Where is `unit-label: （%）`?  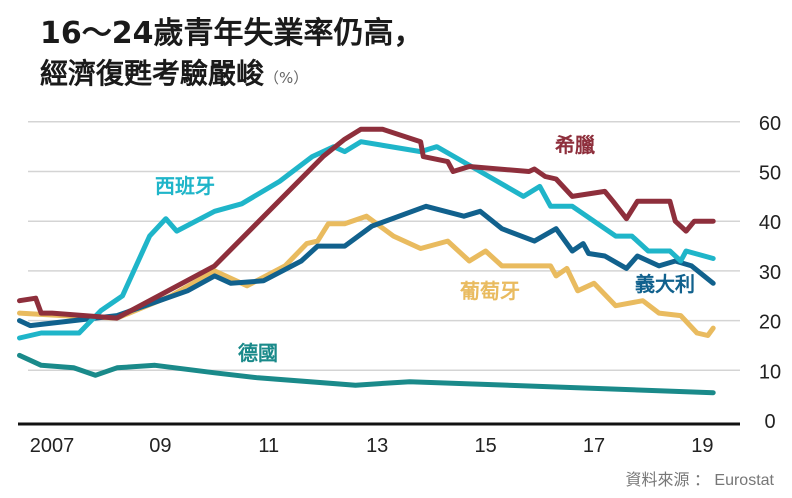
unit-label: （%） is located at coordinates (286, 78).